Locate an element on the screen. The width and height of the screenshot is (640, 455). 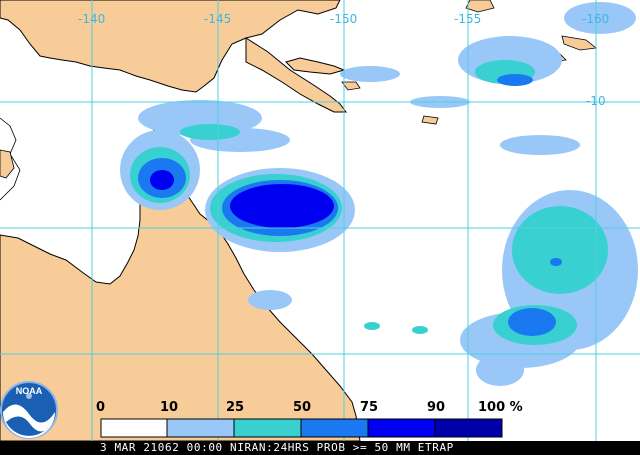
lon-label-145: -145 is located at coordinates (218, 19).